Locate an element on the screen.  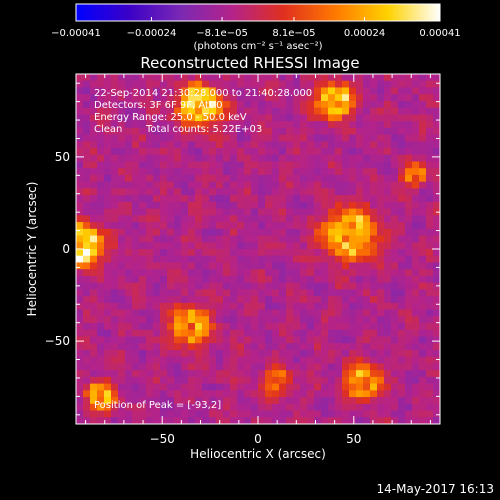
annotation-time-range: 22-Sep-2014 21:30:28.000 to 21:40:28.000 is located at coordinates (203, 93).